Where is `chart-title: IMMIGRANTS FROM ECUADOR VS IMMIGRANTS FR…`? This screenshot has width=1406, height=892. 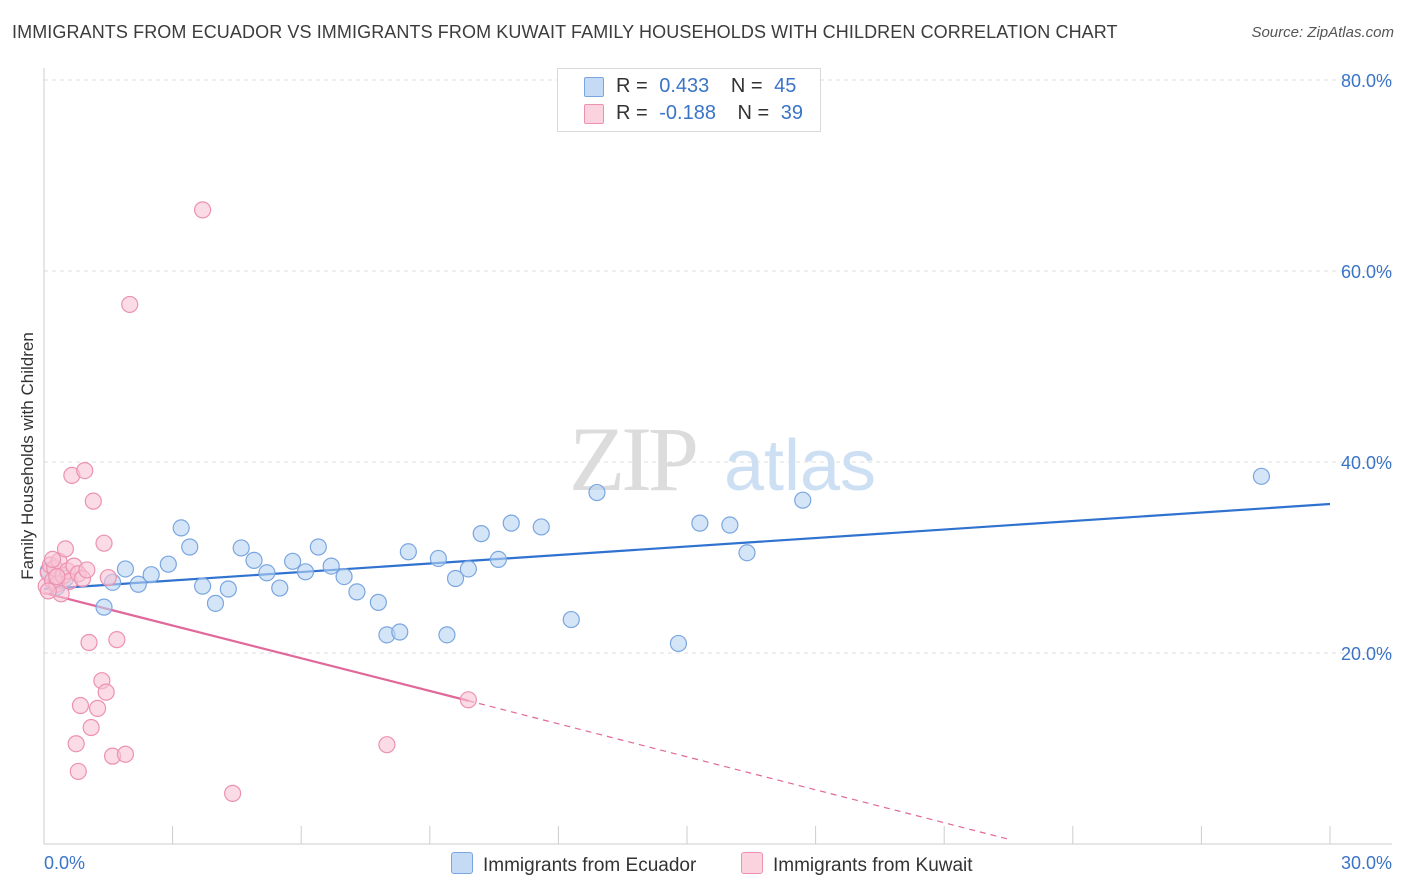
chart-title: IMMIGRANTS FROM ECUADOR VS IMMIGRANTS FR… is located at coordinates (565, 32).